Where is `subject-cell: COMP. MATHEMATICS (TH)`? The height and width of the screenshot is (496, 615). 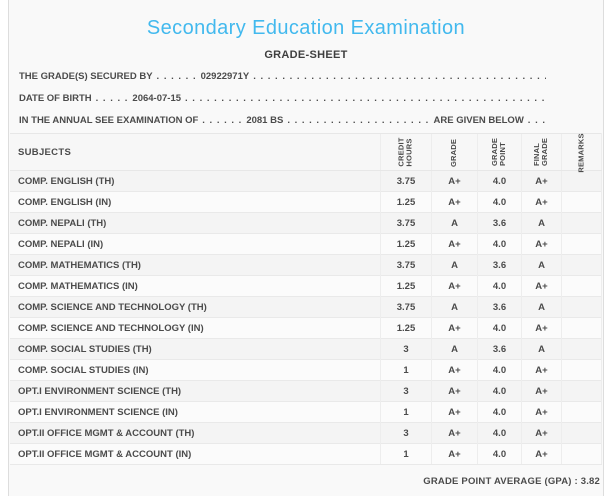
subject-cell: COMP. MATHEMATICS (TH) is located at coordinates (195, 265).